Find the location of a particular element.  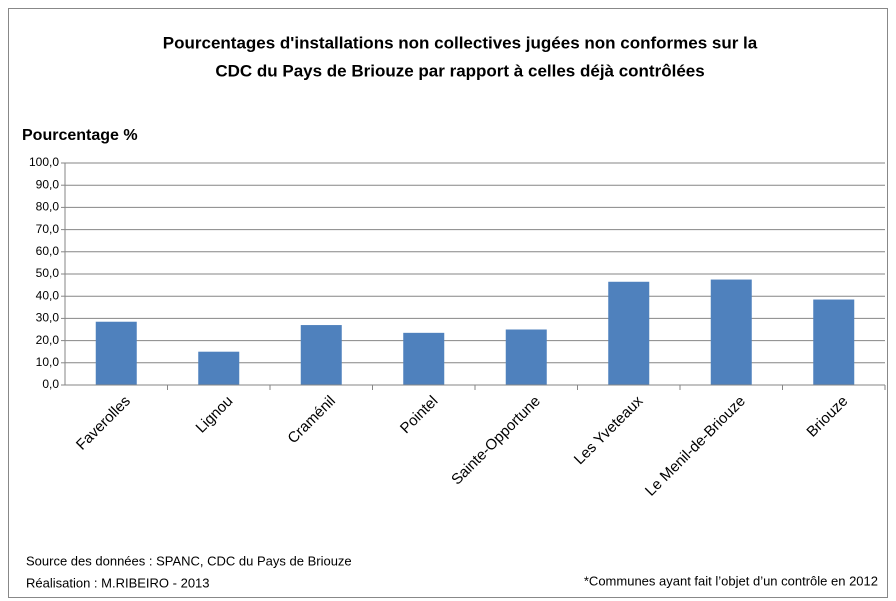

x-tick-label: Pointel is located at coordinates (419, 415).